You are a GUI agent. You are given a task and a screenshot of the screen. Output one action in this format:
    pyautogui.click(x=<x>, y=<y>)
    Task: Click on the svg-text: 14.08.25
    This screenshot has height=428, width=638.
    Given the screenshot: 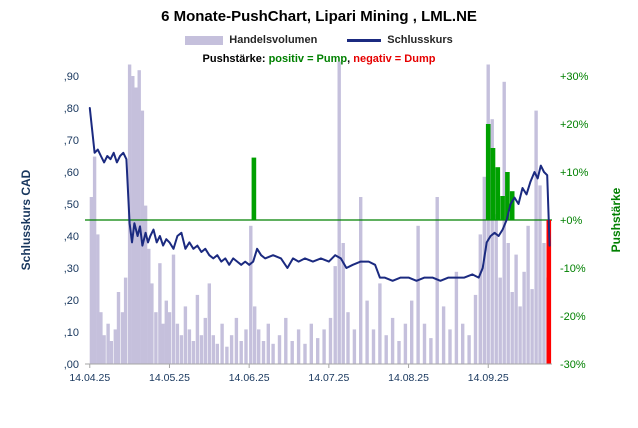 What is the action you would take?
    pyautogui.click(x=408, y=378)
    